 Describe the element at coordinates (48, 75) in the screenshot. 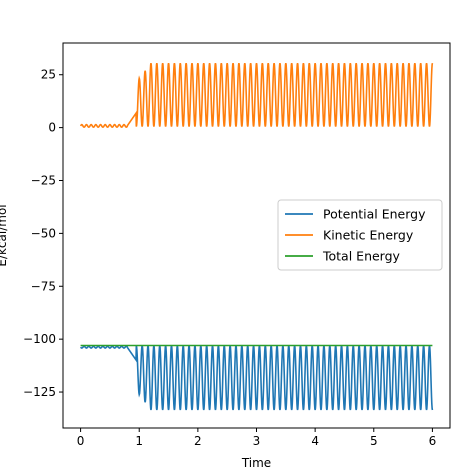

I see `y-tick-label: 25` at that location.